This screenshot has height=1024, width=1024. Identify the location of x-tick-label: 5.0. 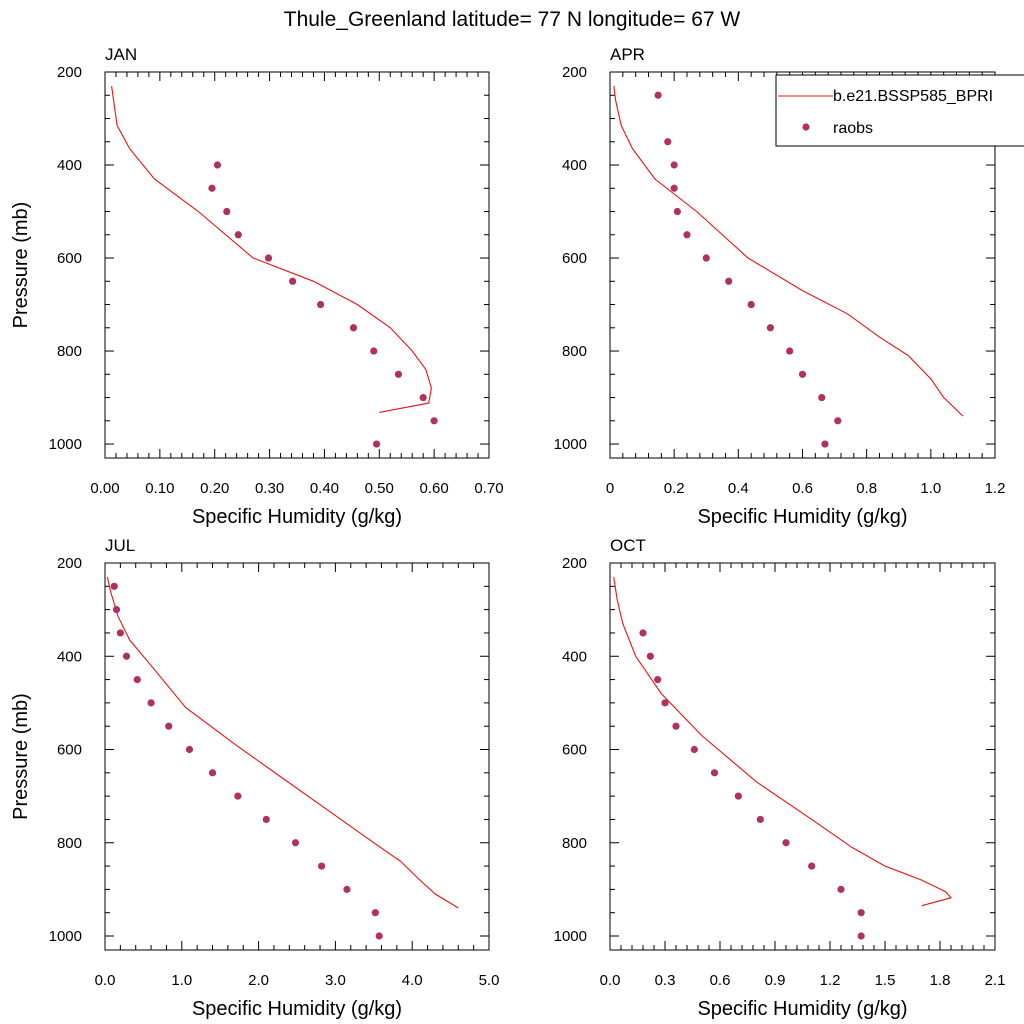
(489, 980).